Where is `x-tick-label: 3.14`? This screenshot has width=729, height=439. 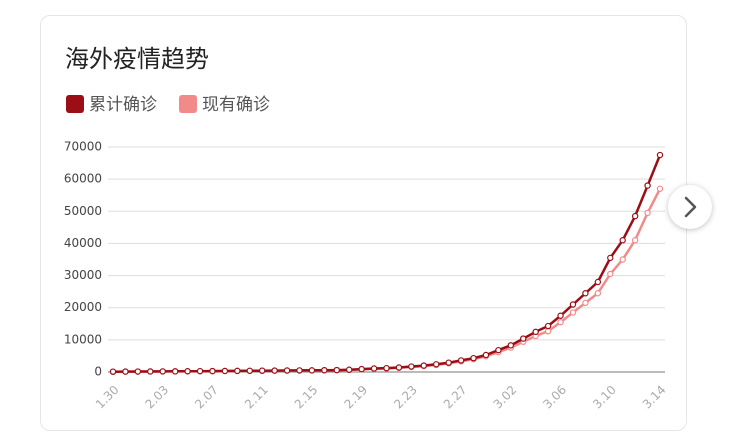 x-tick-label: 3.14 is located at coordinates (654, 397).